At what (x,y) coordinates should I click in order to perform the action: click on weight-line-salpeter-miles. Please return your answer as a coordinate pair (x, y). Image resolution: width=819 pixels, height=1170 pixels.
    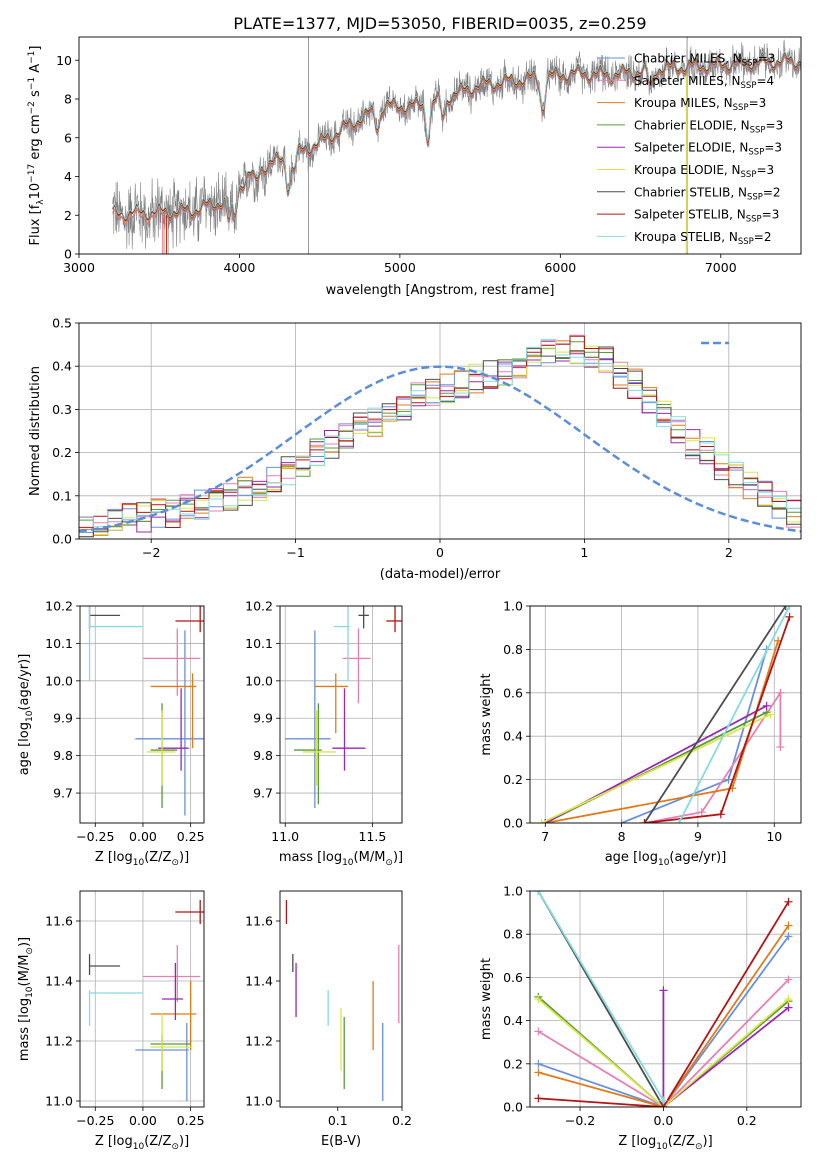
    Looking at the image, I should click on (663, 1042).